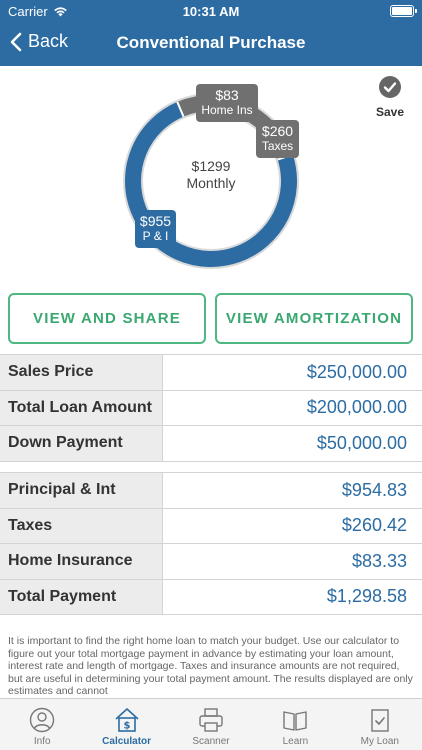 This screenshot has height=750, width=422. I want to click on table-row: Home Insurance $83.33, so click(211, 562).